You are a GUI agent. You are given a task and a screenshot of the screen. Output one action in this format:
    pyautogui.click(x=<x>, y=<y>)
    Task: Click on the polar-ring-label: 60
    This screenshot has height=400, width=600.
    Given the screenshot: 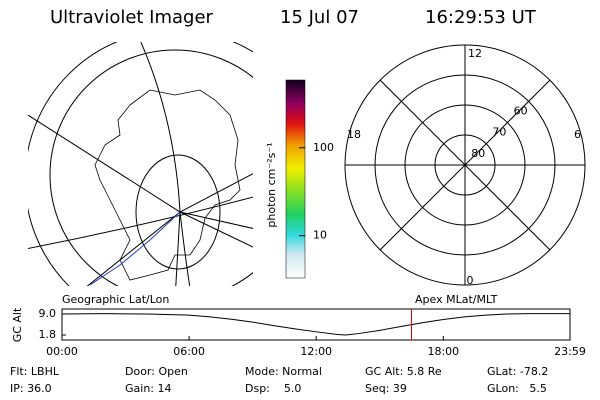 What is the action you would take?
    pyautogui.click(x=521, y=110)
    